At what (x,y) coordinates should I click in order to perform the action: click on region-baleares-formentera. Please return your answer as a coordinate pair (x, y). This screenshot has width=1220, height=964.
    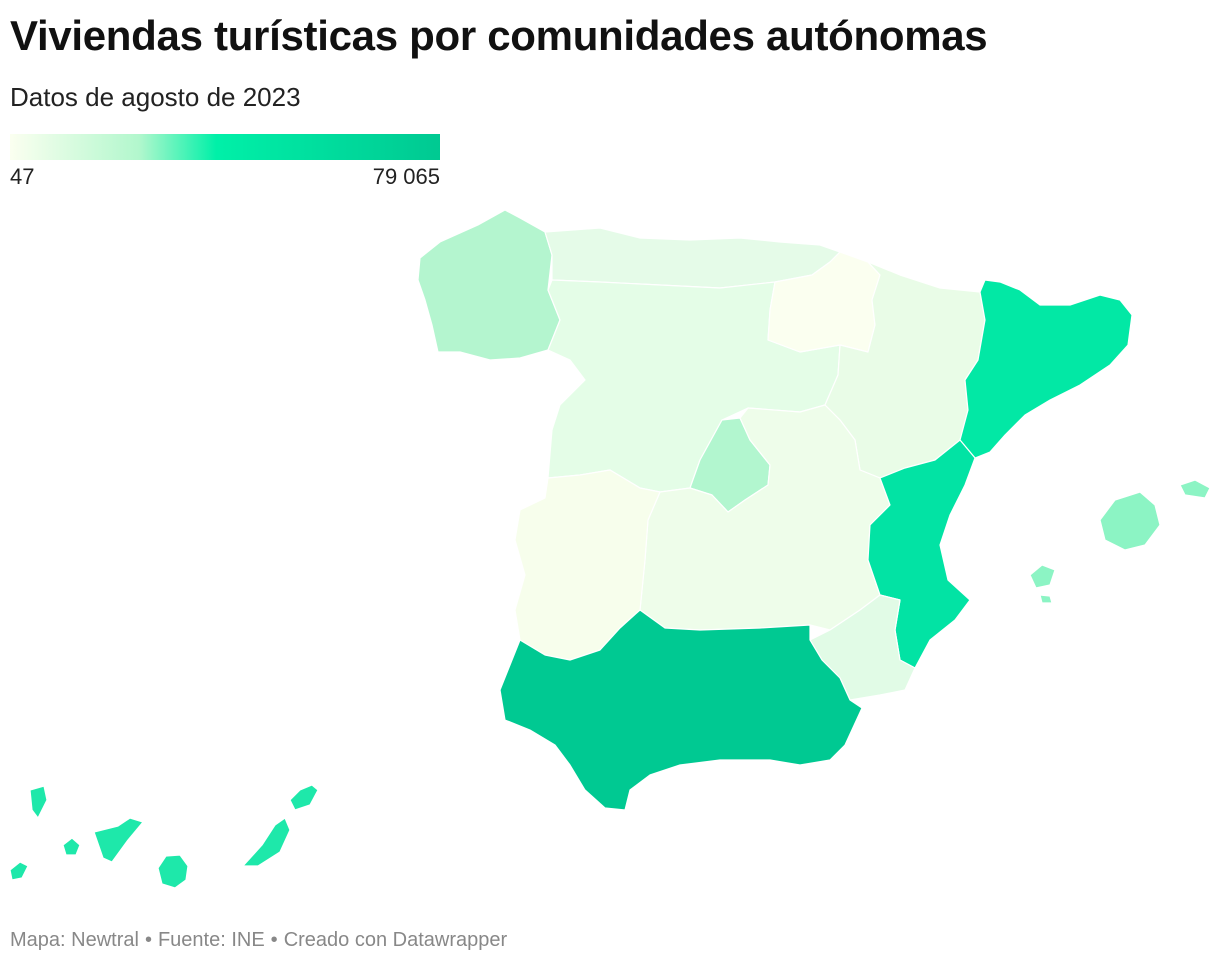
    Looking at the image, I should click on (1046, 599).